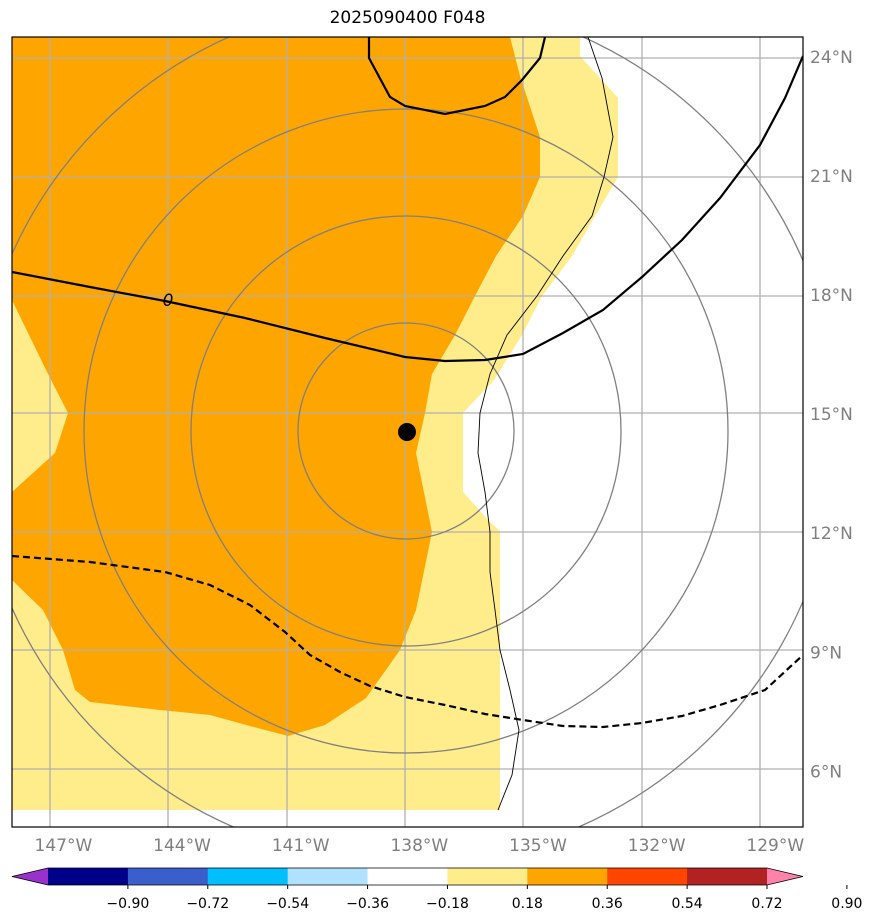  I want to click on colorbar-tick-label: −0.54, so click(287, 904).